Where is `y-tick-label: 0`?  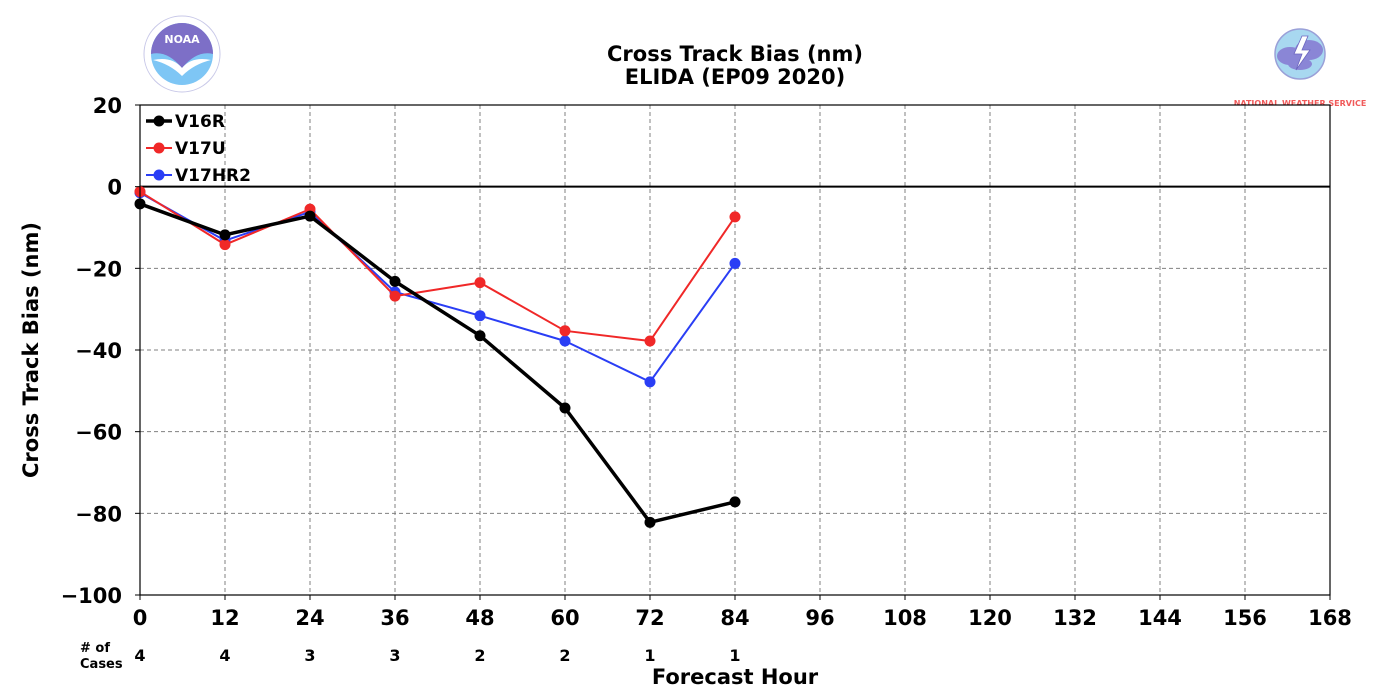
y-tick-label: 0 is located at coordinates (114, 188).